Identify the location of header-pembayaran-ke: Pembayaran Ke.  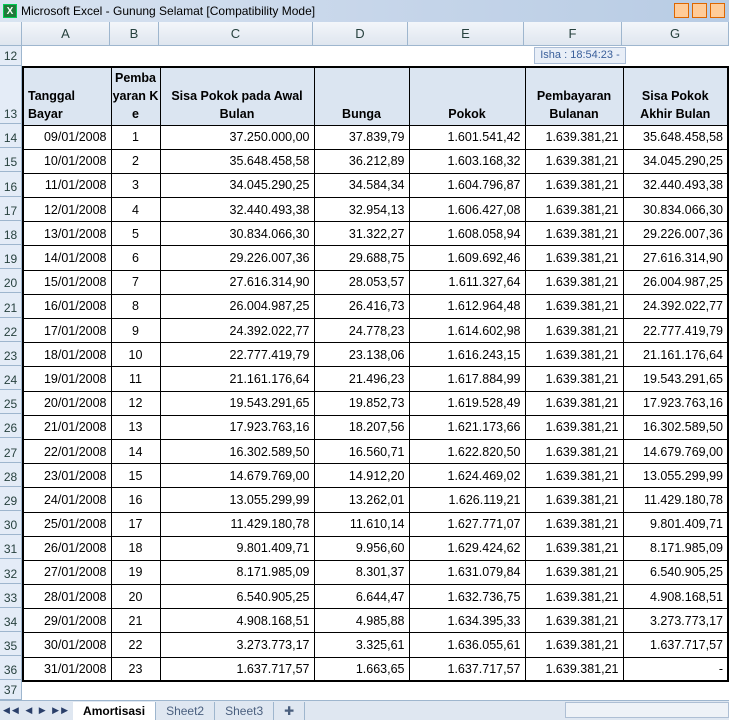
(135, 96).